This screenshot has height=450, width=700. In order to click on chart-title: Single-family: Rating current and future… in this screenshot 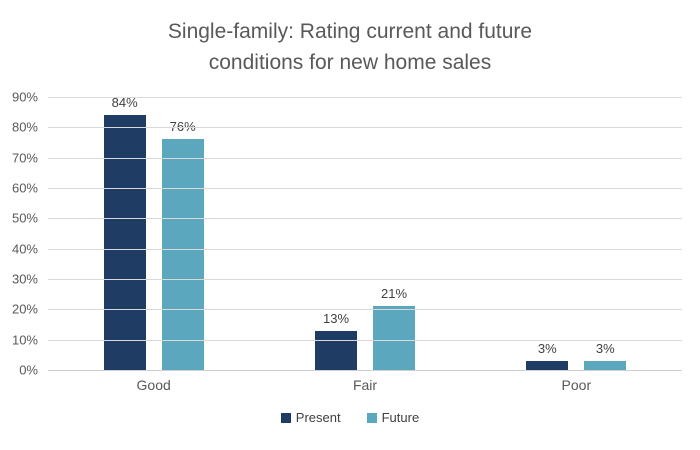, I will do `click(350, 47)`.